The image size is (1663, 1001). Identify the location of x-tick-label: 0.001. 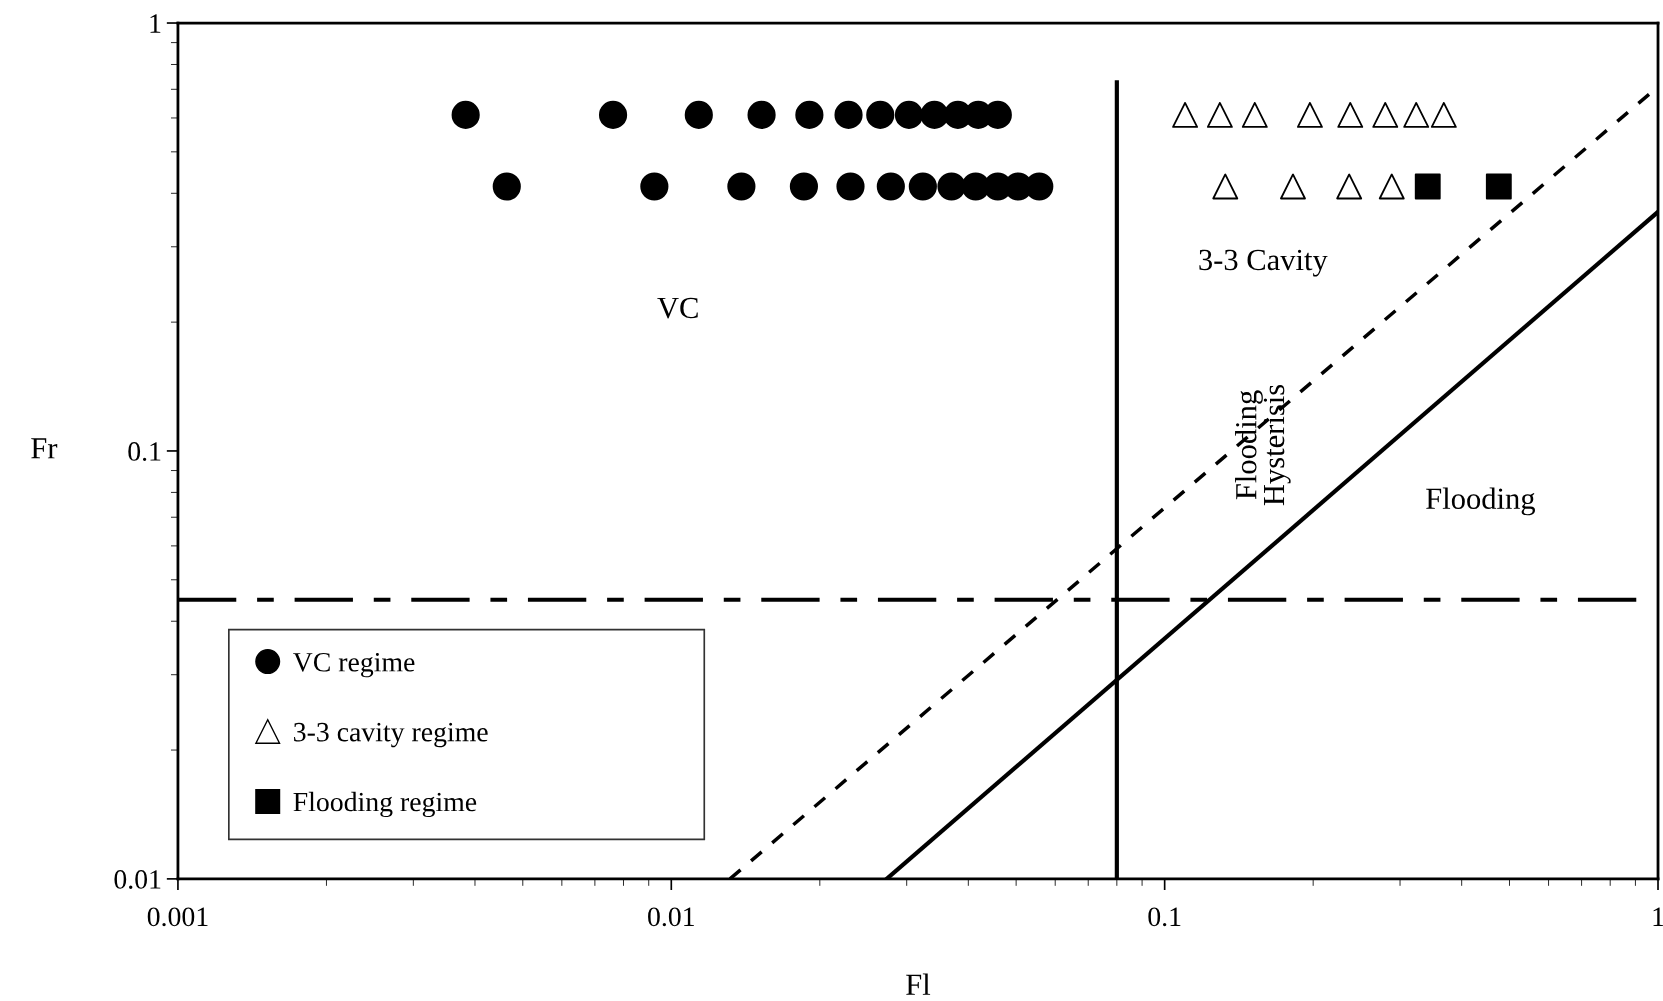
(177, 917).